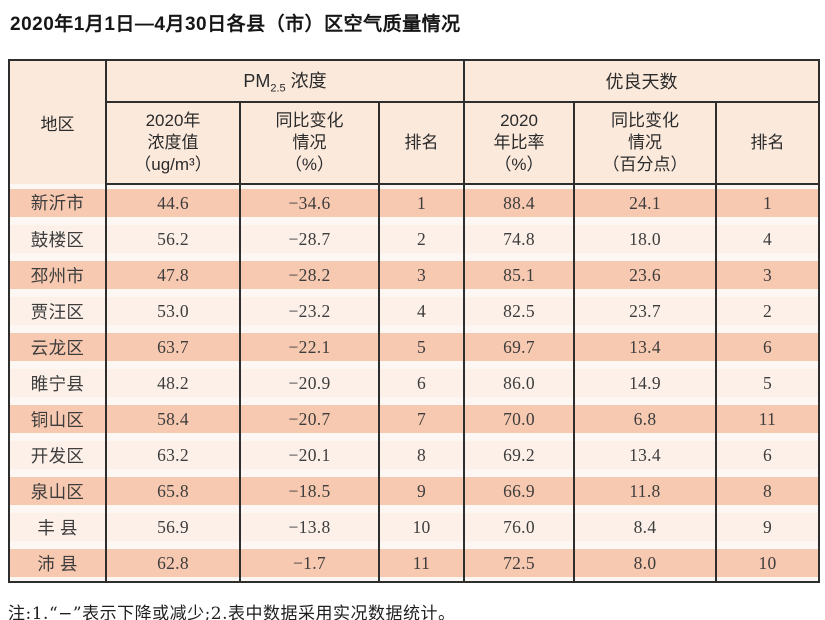  What do you see at coordinates (519, 311) in the screenshot?
I see `value-cell: 82.5` at bounding box center [519, 311].